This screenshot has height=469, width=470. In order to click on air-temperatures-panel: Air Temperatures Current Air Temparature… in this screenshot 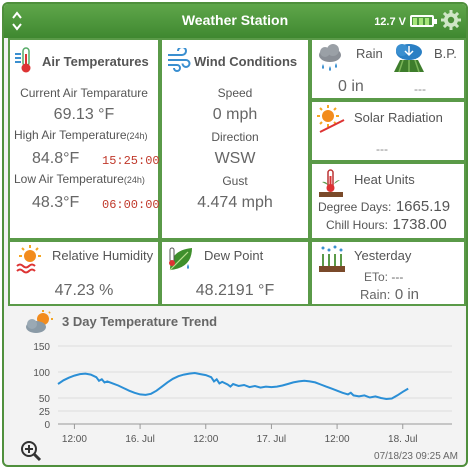, I will do `click(84, 139)`.